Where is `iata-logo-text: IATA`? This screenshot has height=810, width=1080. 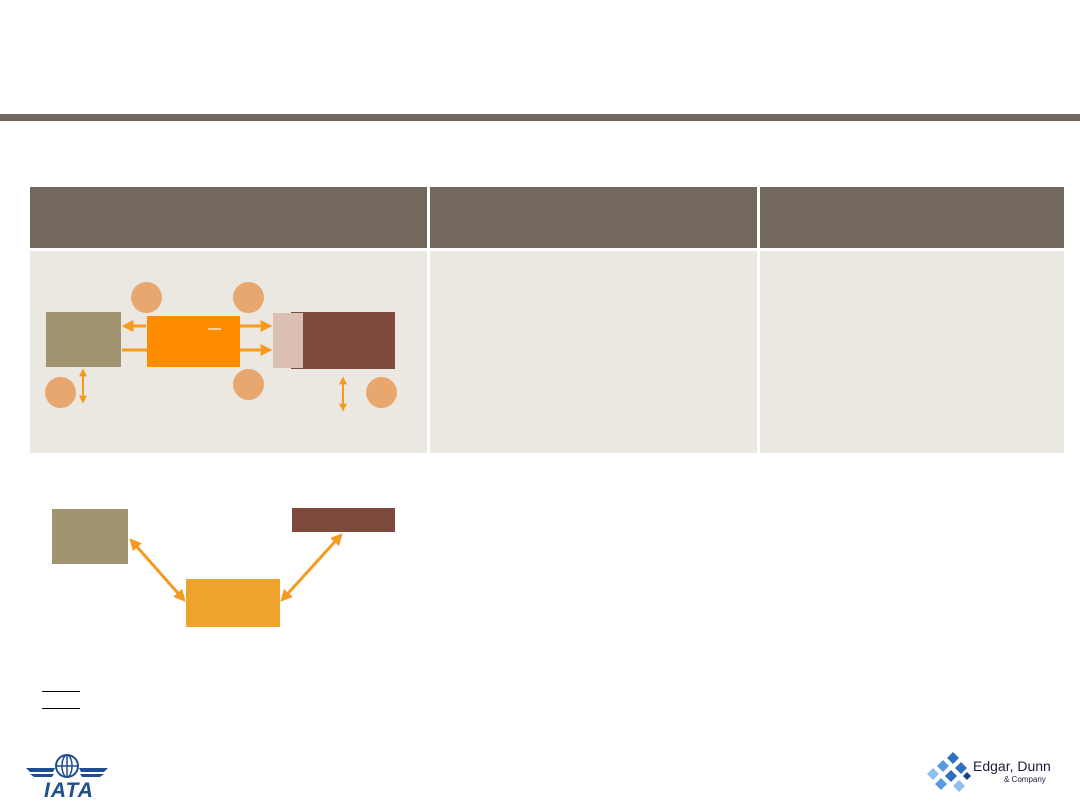
iata-logo-text: IATA is located at coordinates (69, 790).